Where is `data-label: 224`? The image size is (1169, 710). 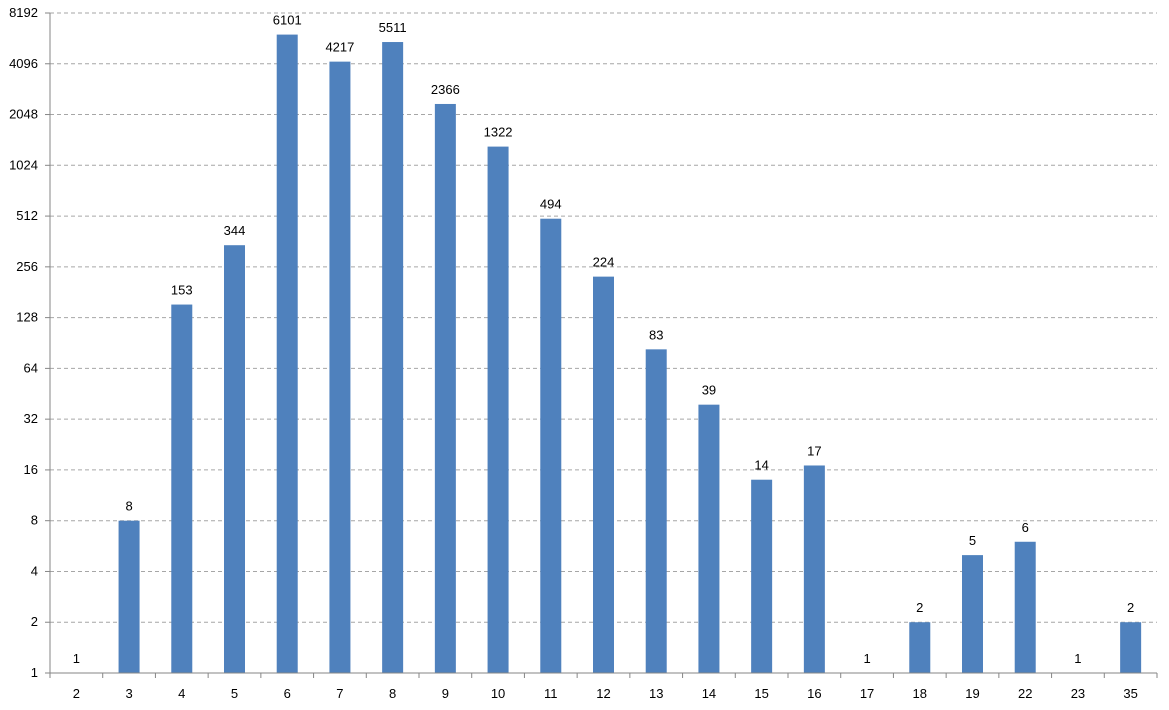 data-label: 224 is located at coordinates (604, 262).